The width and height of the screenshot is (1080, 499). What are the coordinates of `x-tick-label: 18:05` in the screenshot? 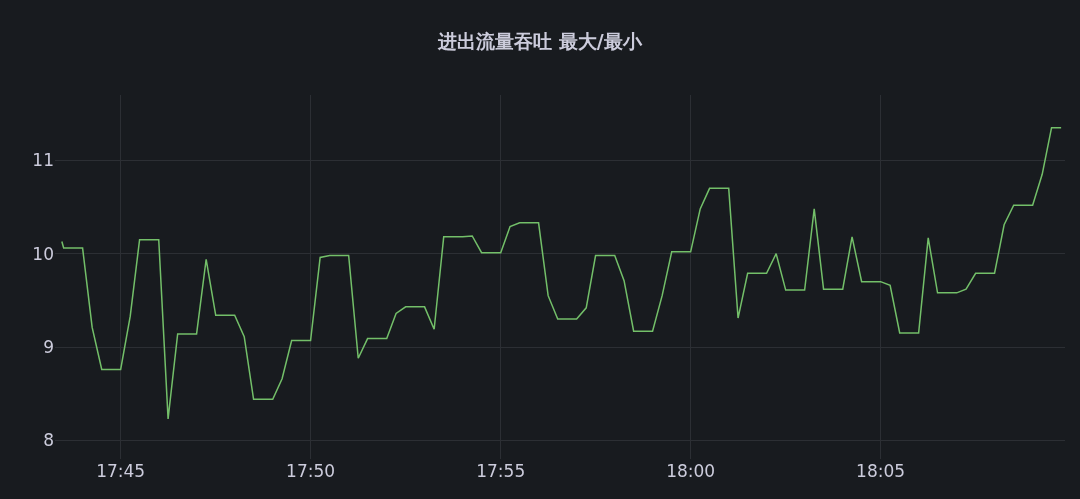 It's located at (881, 471).